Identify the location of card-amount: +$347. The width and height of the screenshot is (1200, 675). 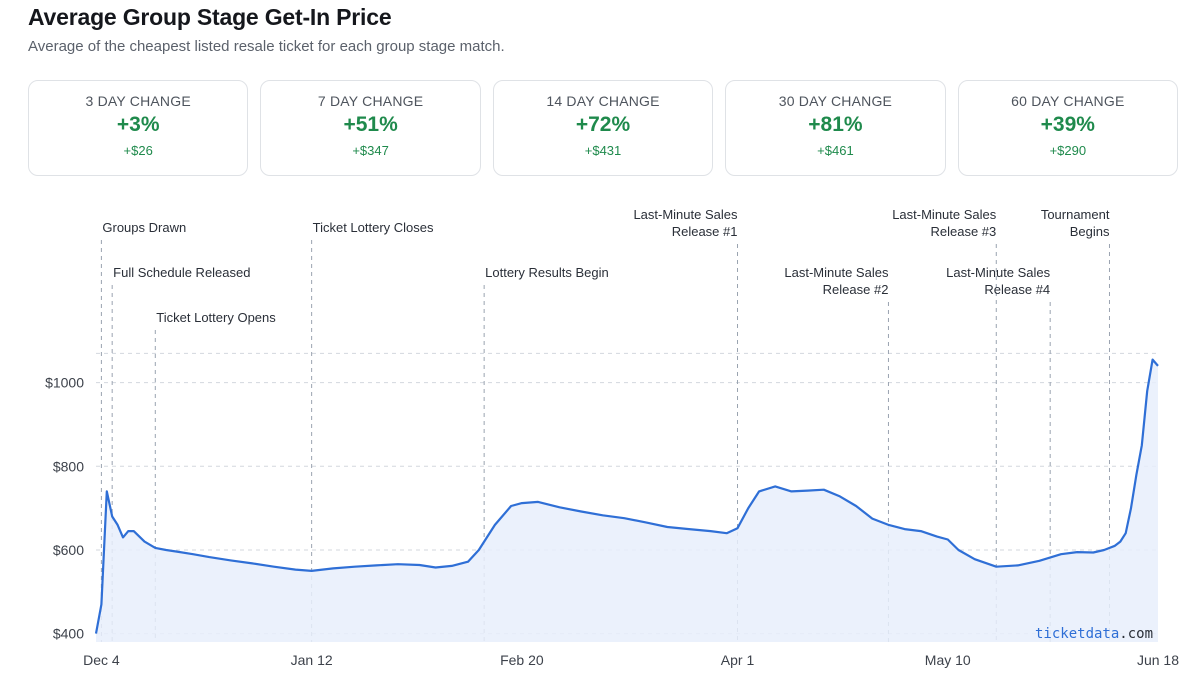
(370, 150).